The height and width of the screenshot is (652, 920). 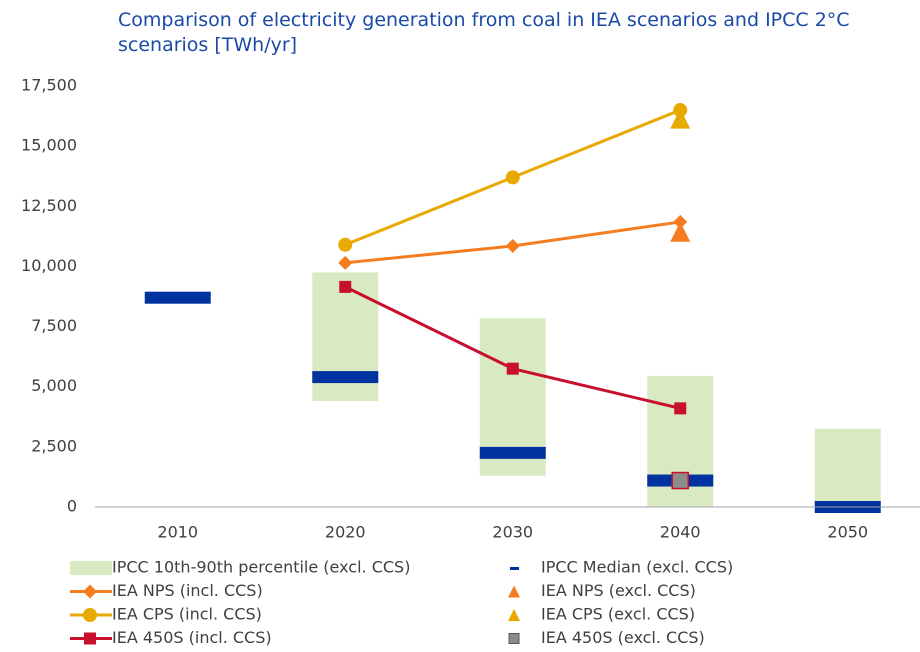 I want to click on y-tick-label: 7,500, so click(x=54, y=325).